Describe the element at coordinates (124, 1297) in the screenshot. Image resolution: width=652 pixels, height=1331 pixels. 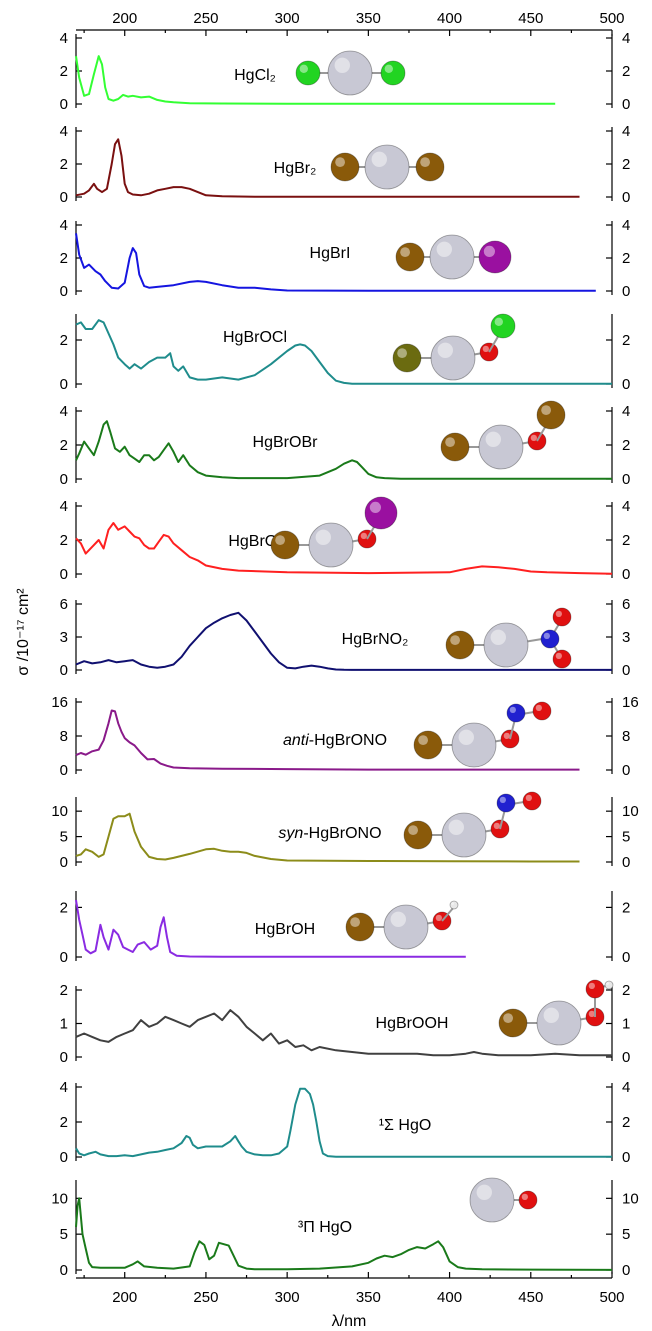
I see `x-tick-label: 200` at that location.